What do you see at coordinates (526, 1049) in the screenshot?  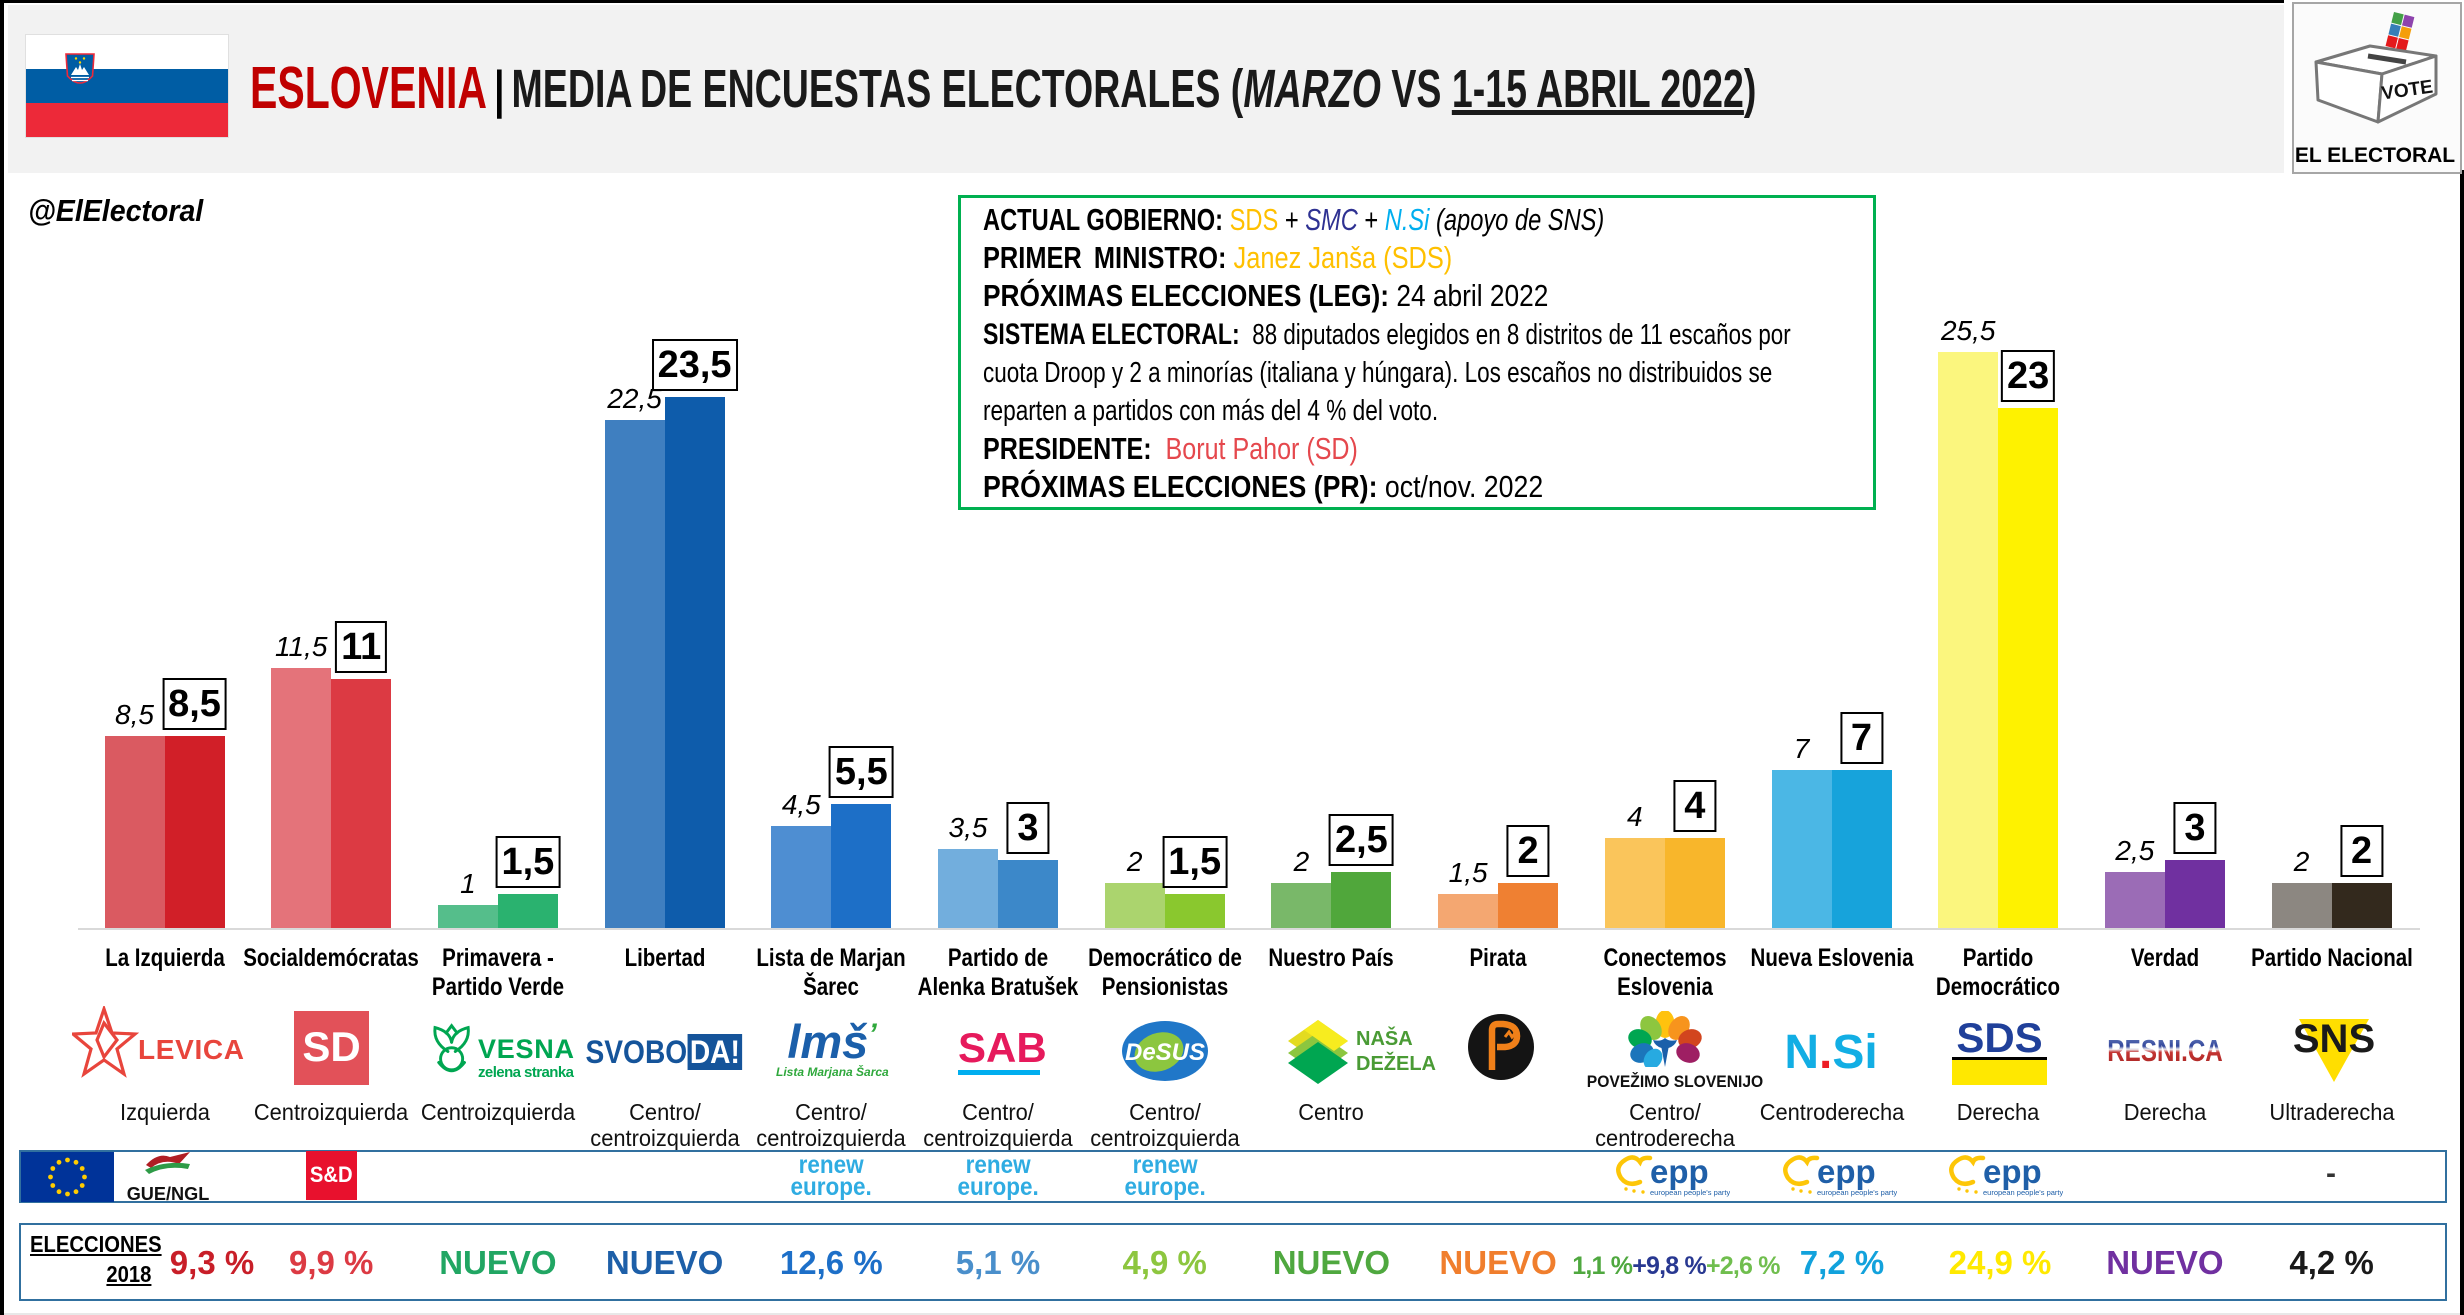 I see `svg-text: VESNA` at bounding box center [526, 1049].